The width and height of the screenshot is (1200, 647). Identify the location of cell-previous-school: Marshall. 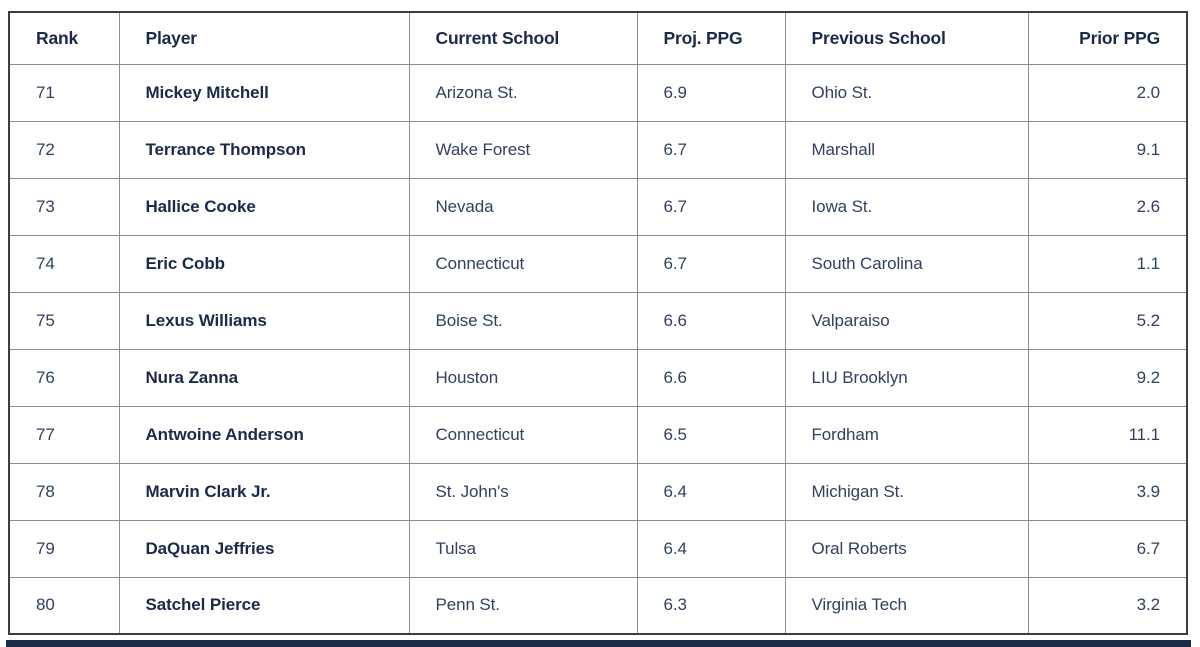
(906, 149).